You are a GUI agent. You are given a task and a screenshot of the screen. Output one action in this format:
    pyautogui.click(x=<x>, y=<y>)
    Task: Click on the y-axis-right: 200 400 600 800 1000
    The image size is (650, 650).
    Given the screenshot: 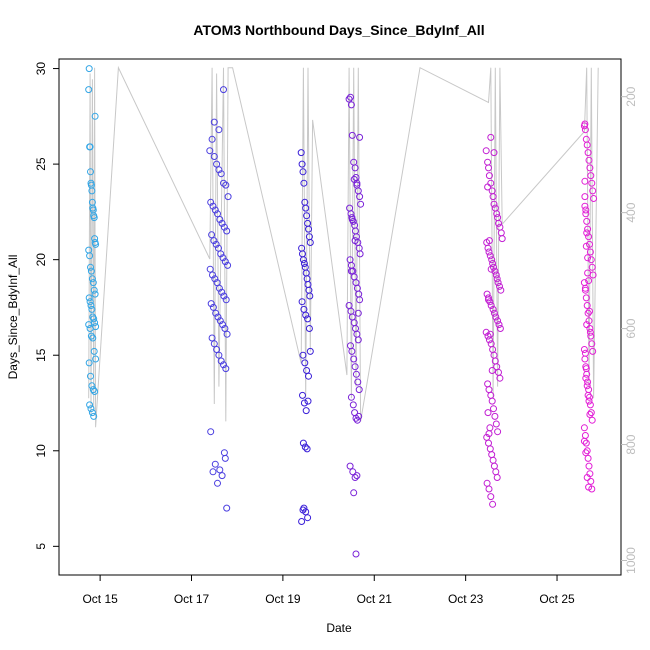 What is the action you would take?
    pyautogui.click(x=629, y=330)
    